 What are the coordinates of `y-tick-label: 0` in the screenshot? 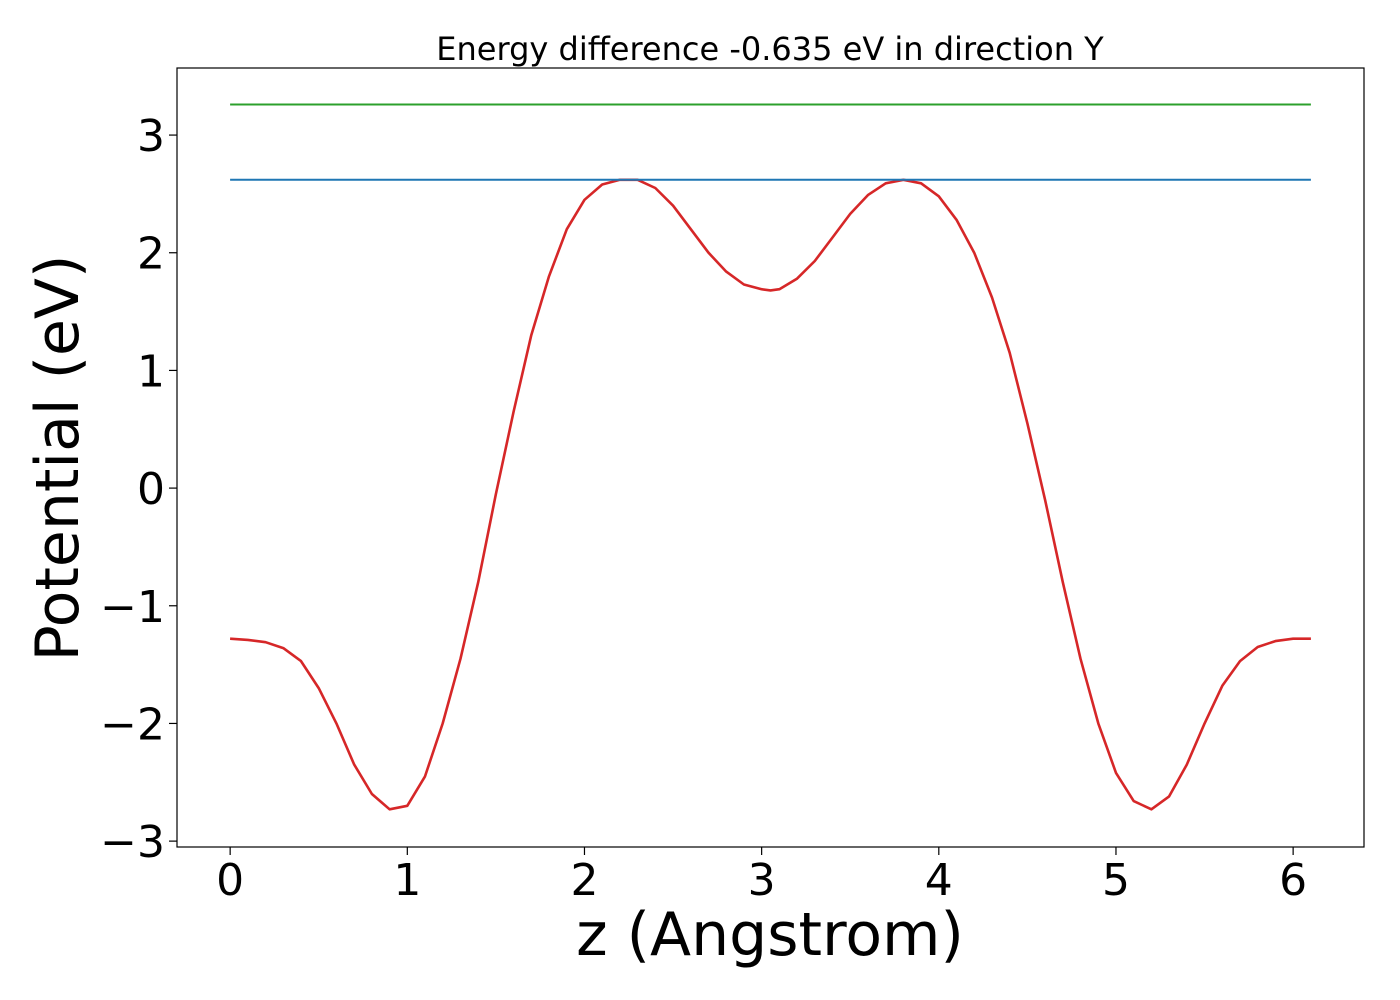 It's located at (151, 489).